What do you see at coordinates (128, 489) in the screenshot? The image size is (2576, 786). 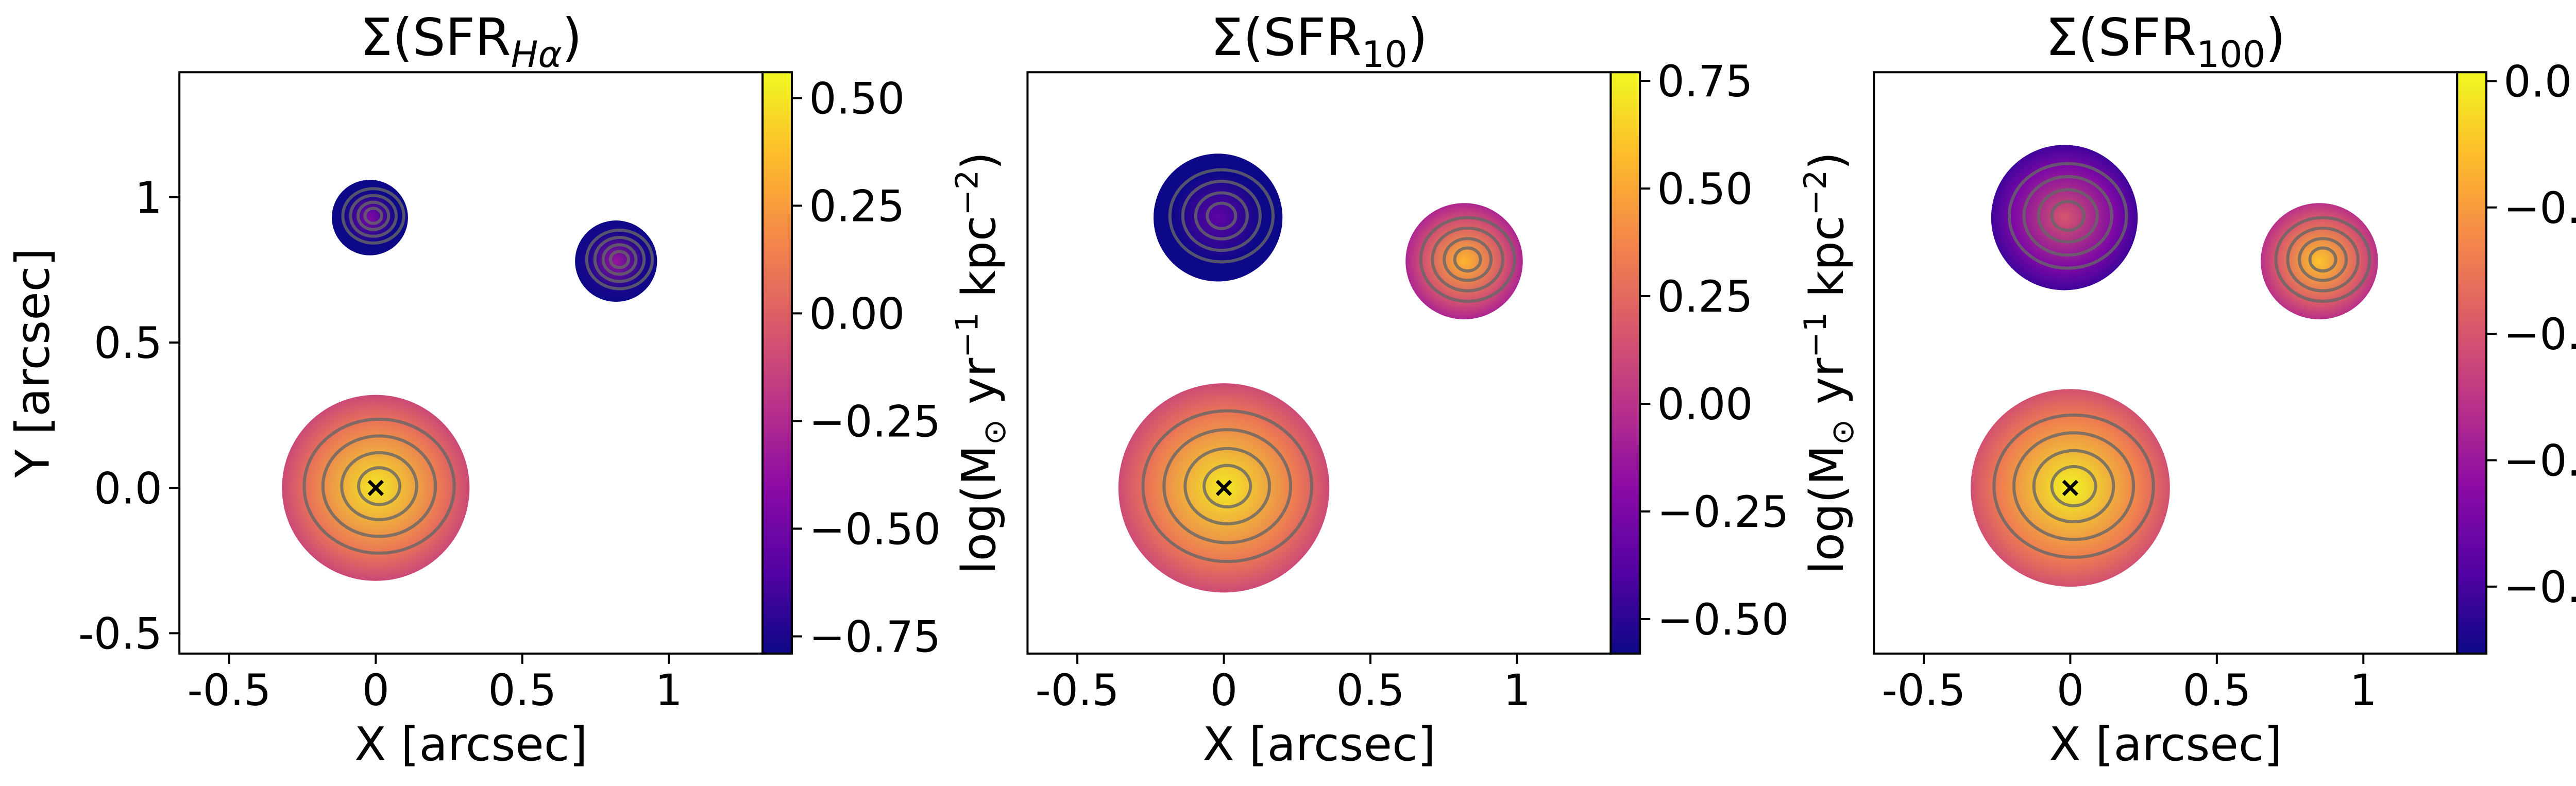 I see `y-tick-label: 0.0` at bounding box center [128, 489].